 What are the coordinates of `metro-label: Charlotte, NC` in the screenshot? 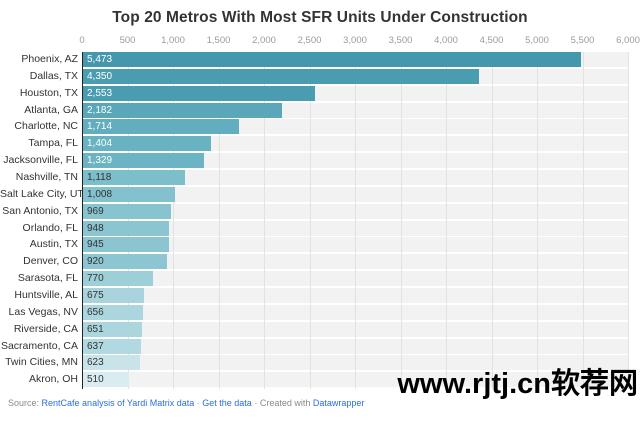 It's located at (46, 126).